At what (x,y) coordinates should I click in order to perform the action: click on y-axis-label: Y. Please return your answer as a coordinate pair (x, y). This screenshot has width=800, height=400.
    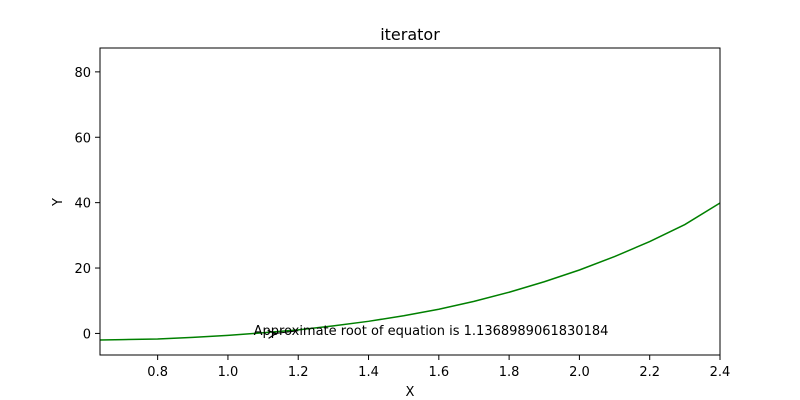
    Looking at the image, I should click on (58, 202).